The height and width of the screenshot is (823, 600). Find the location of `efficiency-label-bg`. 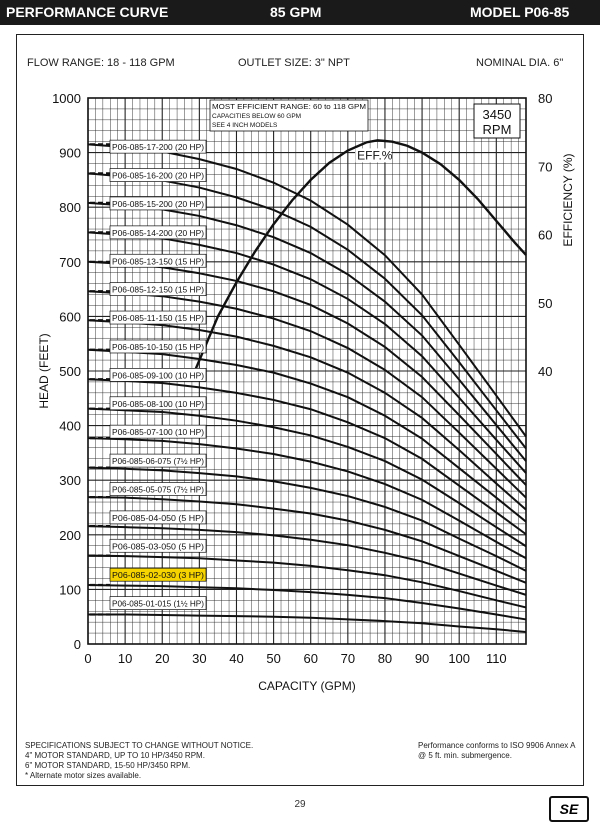

efficiency-label-bg is located at coordinates (373, 155).